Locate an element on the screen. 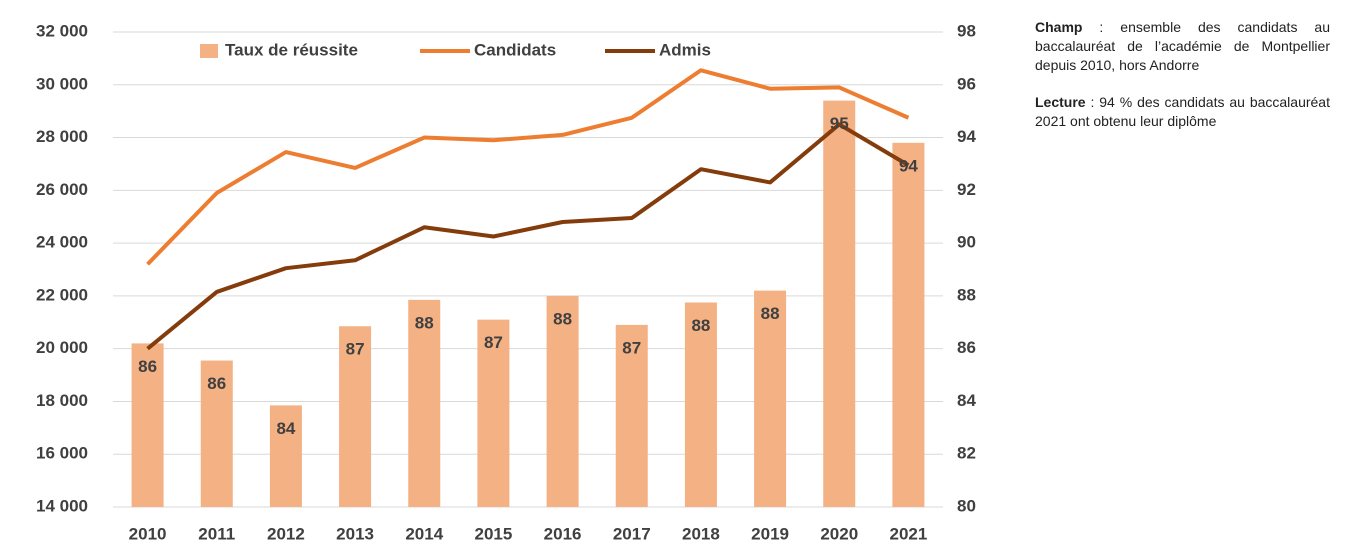 This screenshot has height=550, width=1351. x-tick-label: 2016 is located at coordinates (563, 533).